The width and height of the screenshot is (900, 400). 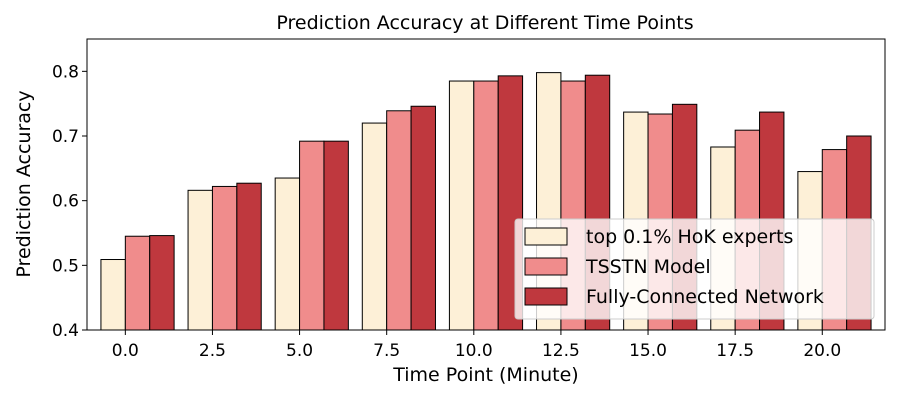 What do you see at coordinates (65, 331) in the screenshot?
I see `y-tick-label: 0.4` at bounding box center [65, 331].